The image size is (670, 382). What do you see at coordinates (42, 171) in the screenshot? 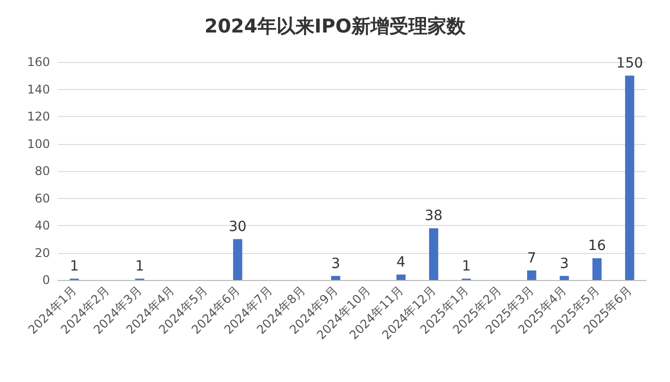
I see `y-tick-label: 80` at bounding box center [42, 171].